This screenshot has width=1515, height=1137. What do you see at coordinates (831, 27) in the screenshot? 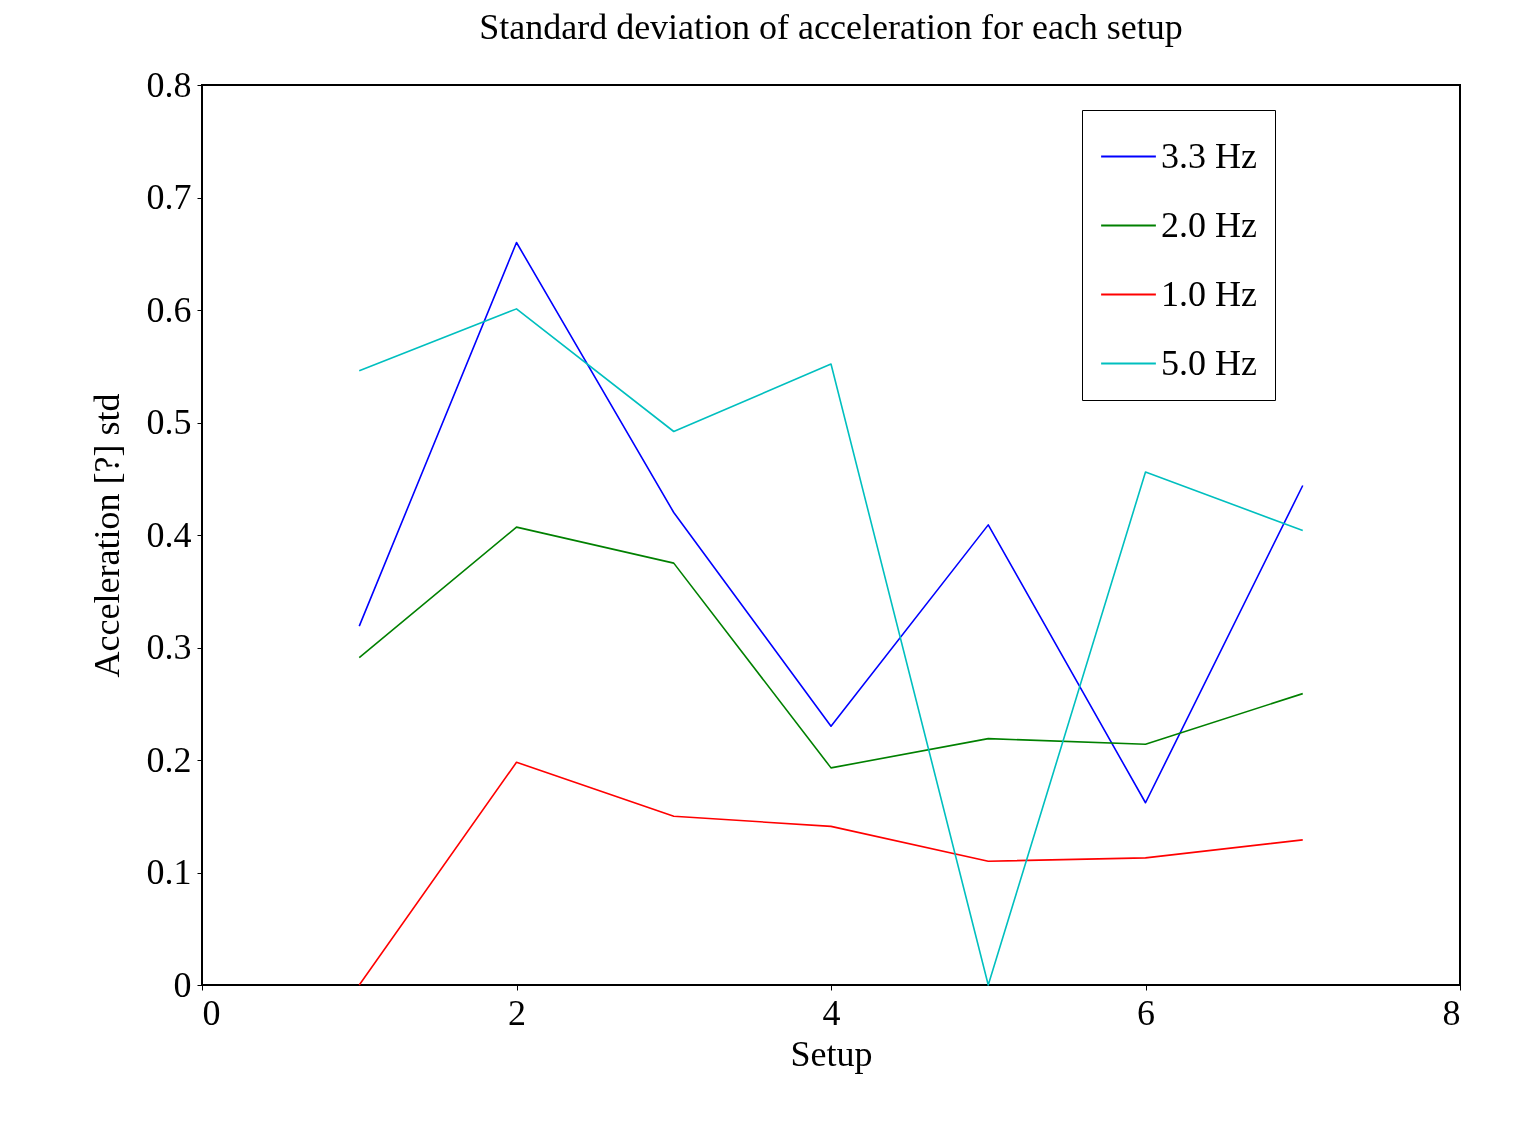
I see `chart-title: Standard deviation of acceleration for each setup` at bounding box center [831, 27].